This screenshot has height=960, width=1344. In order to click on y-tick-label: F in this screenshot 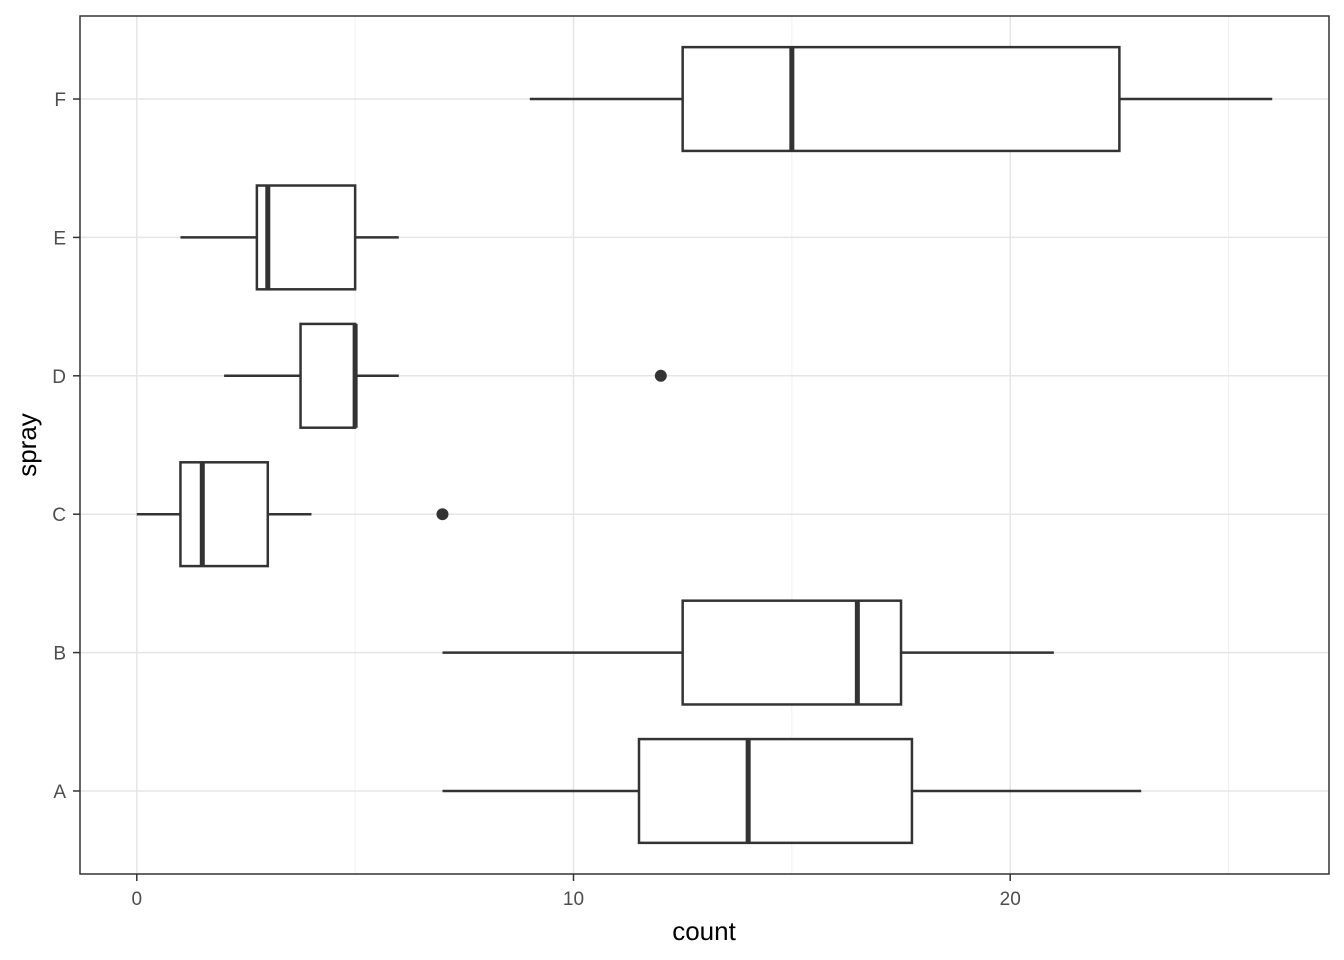, I will do `click(60, 100)`.